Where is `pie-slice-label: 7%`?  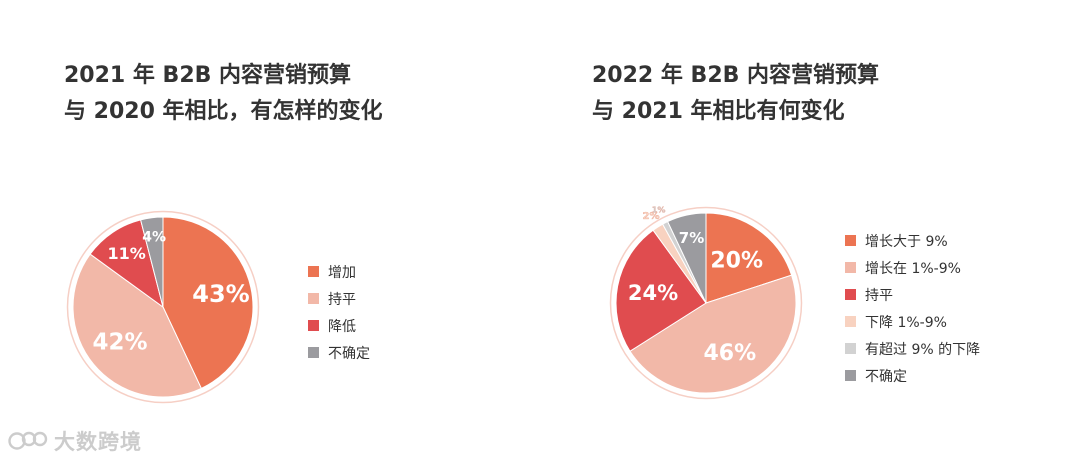 pie-slice-label: 7% is located at coordinates (691, 238).